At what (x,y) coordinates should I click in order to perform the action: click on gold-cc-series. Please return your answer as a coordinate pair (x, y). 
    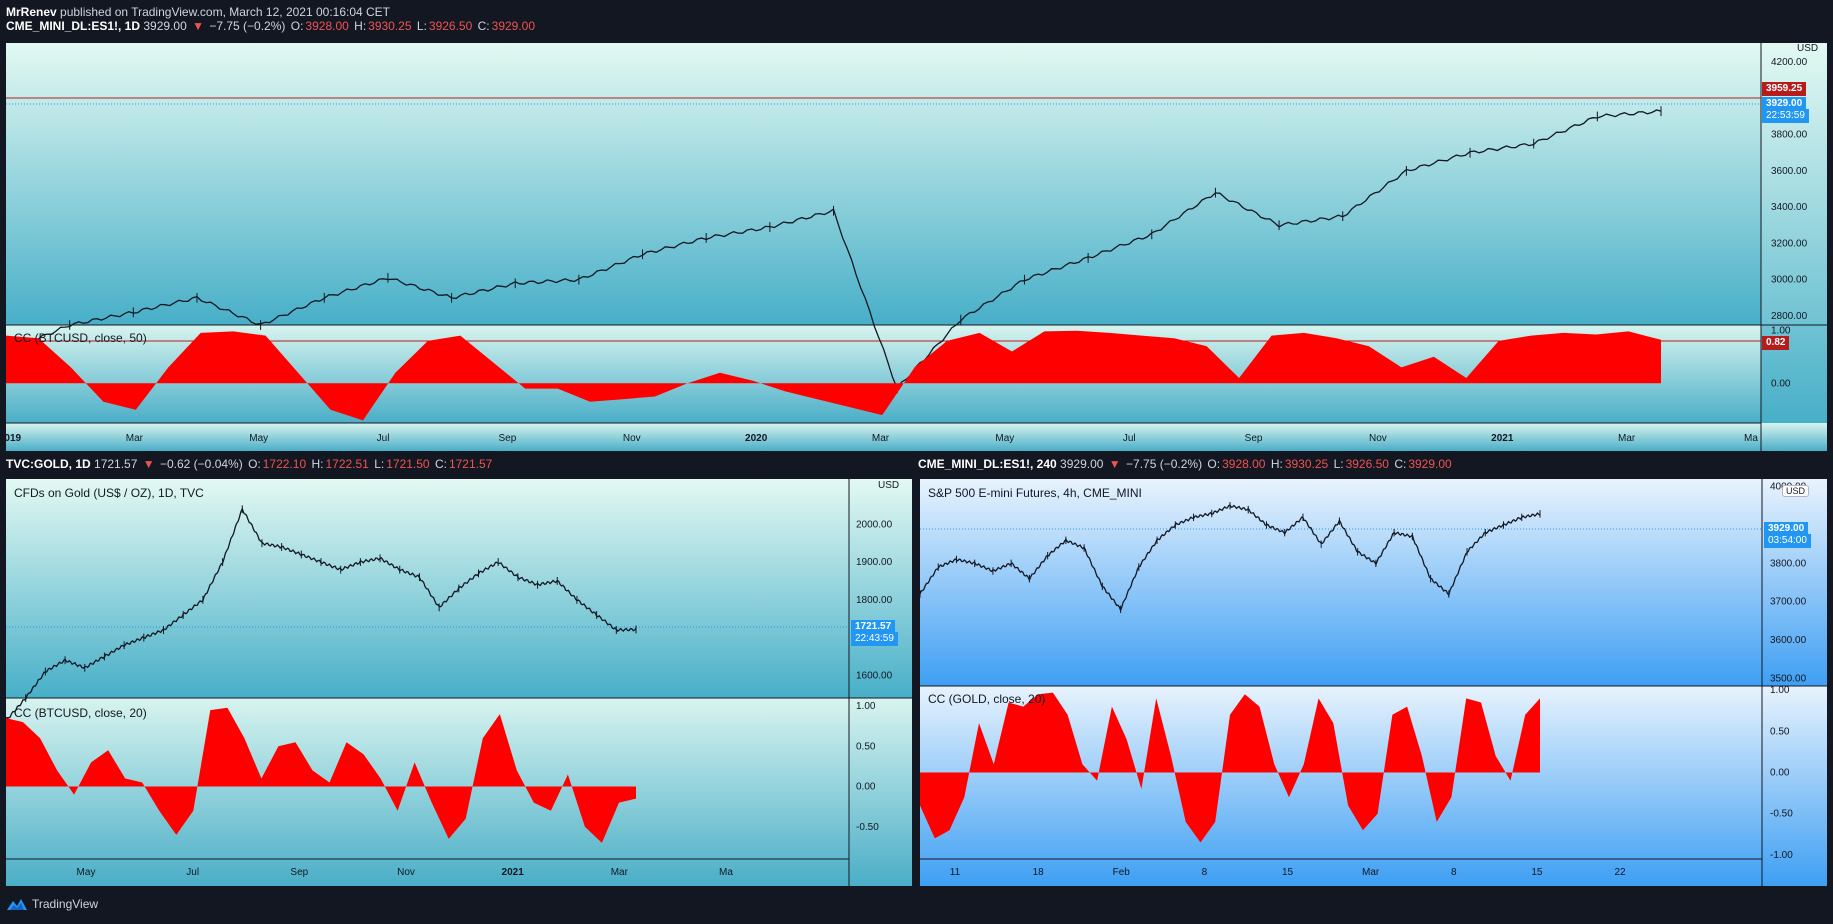
    Looking at the image, I should click on (321, 775).